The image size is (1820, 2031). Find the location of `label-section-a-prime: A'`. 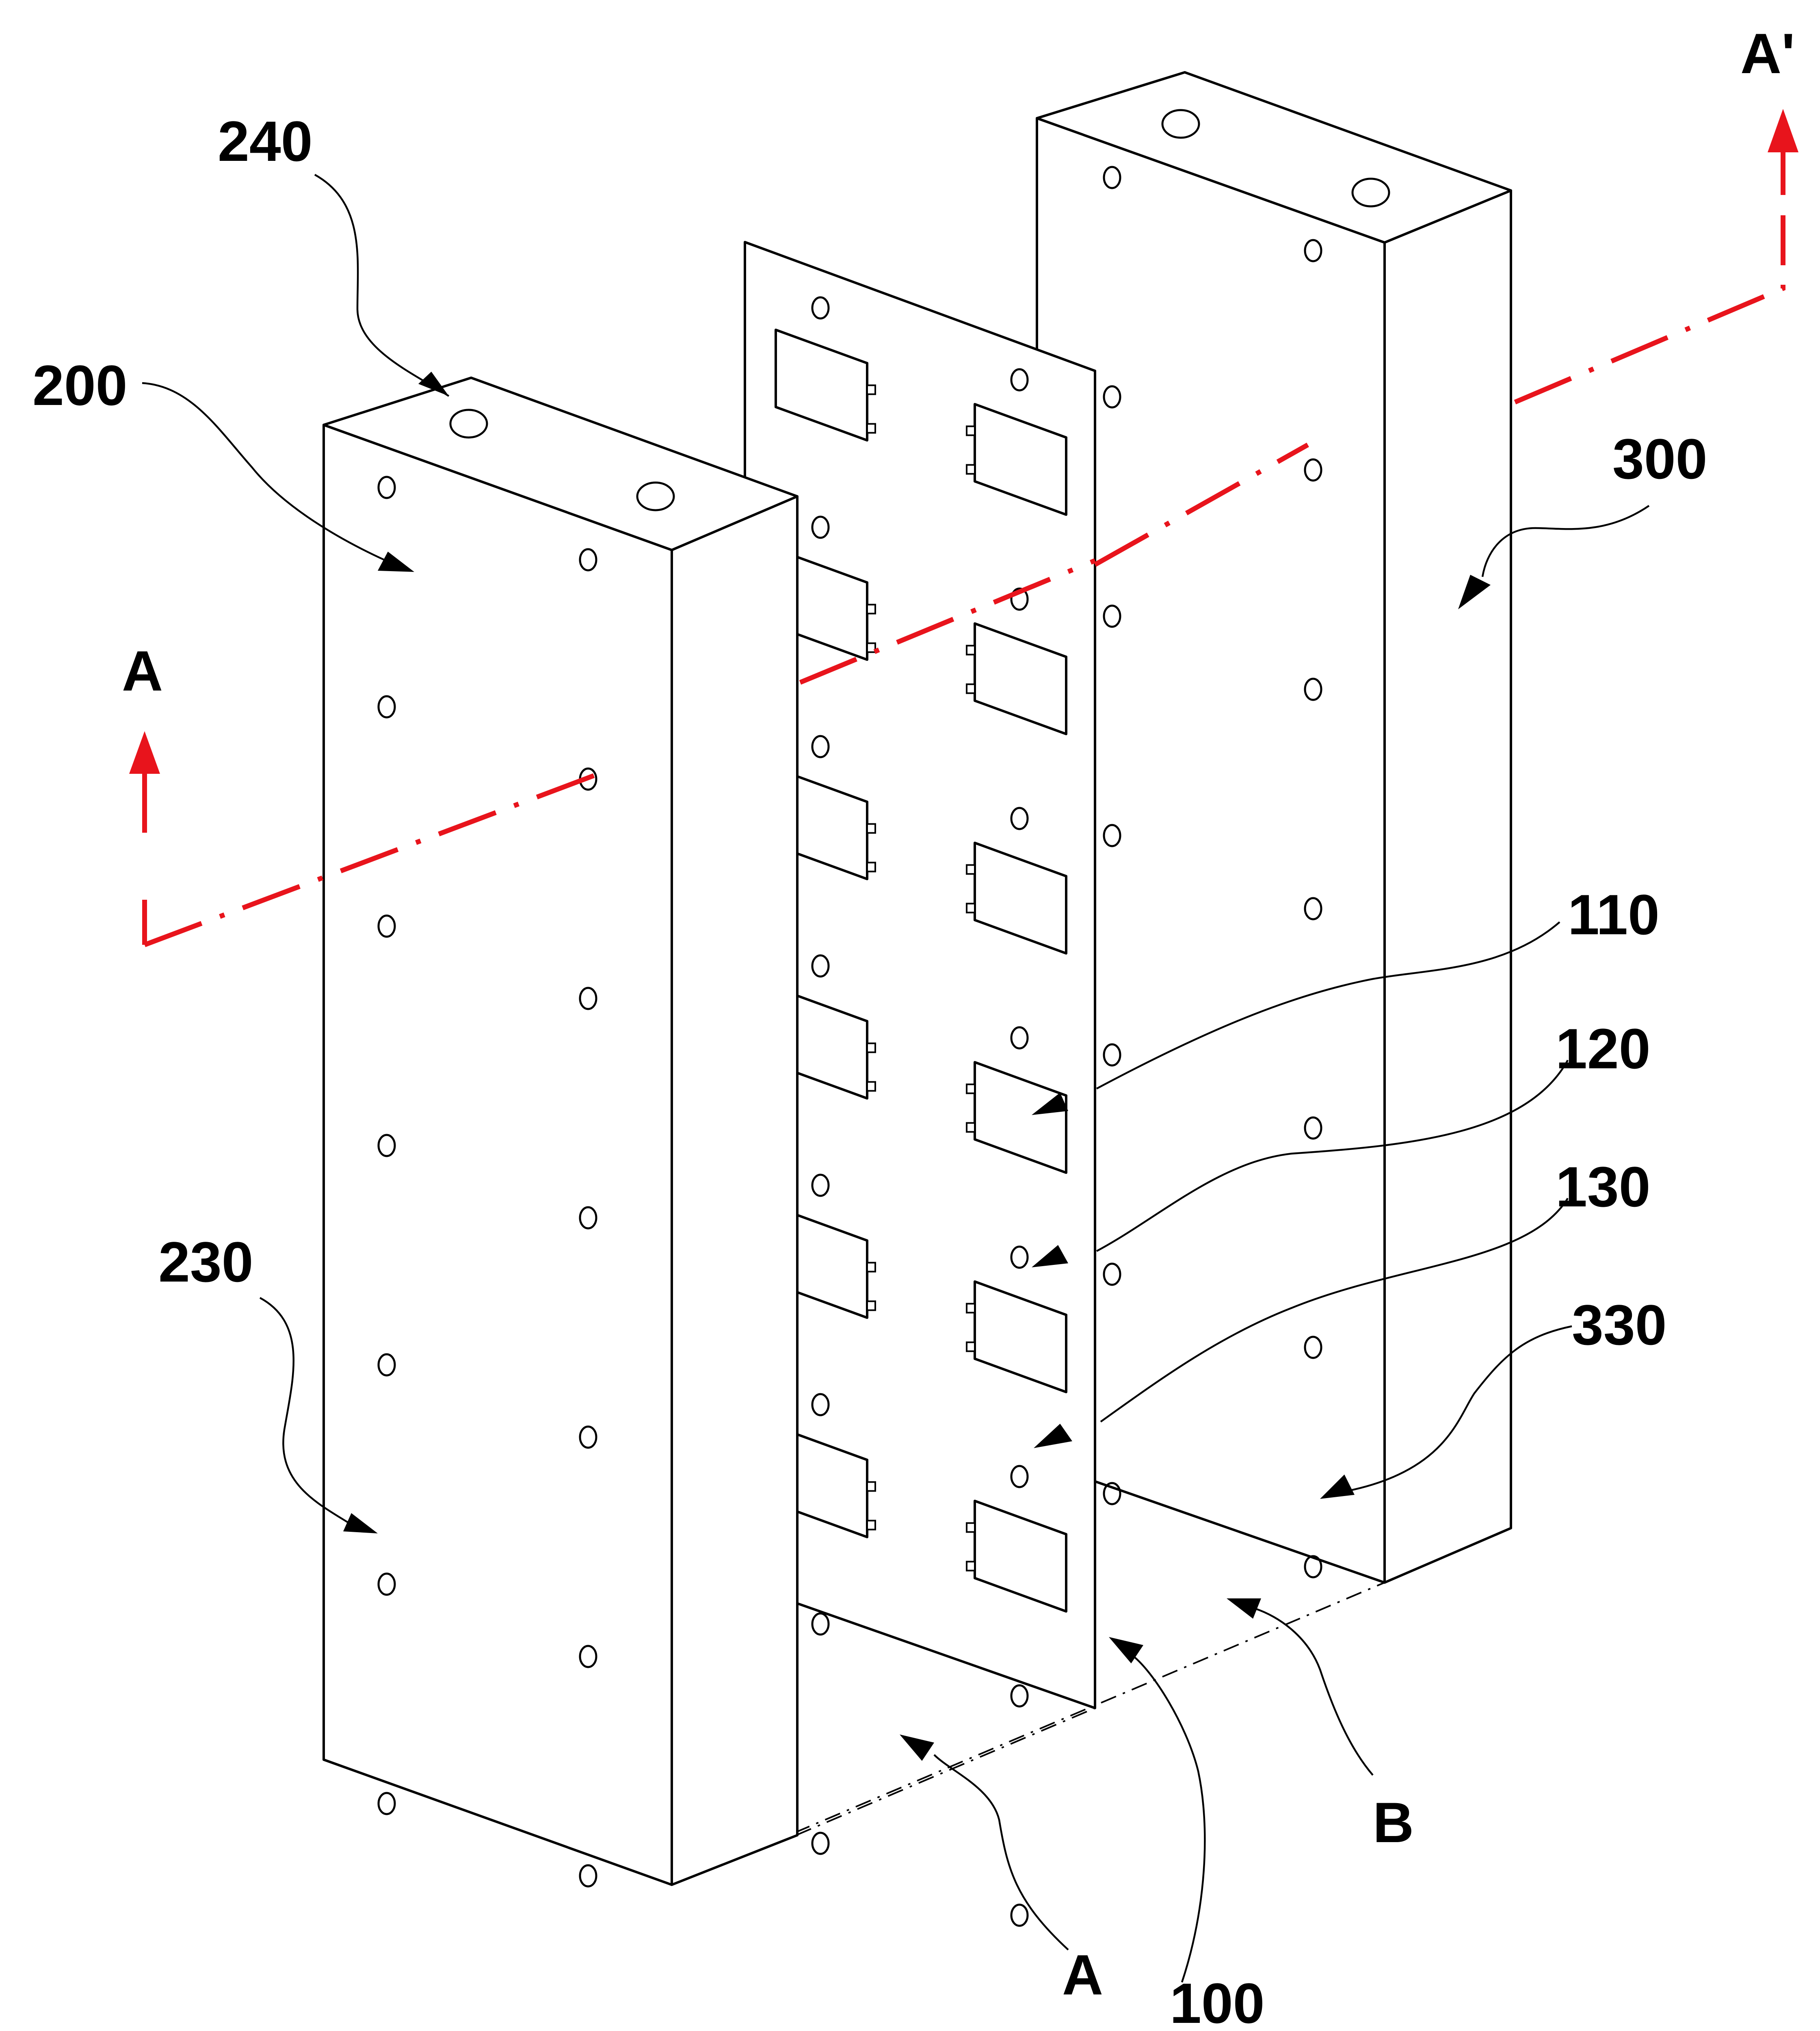

label-section-a-prime: A' is located at coordinates (1767, 53).